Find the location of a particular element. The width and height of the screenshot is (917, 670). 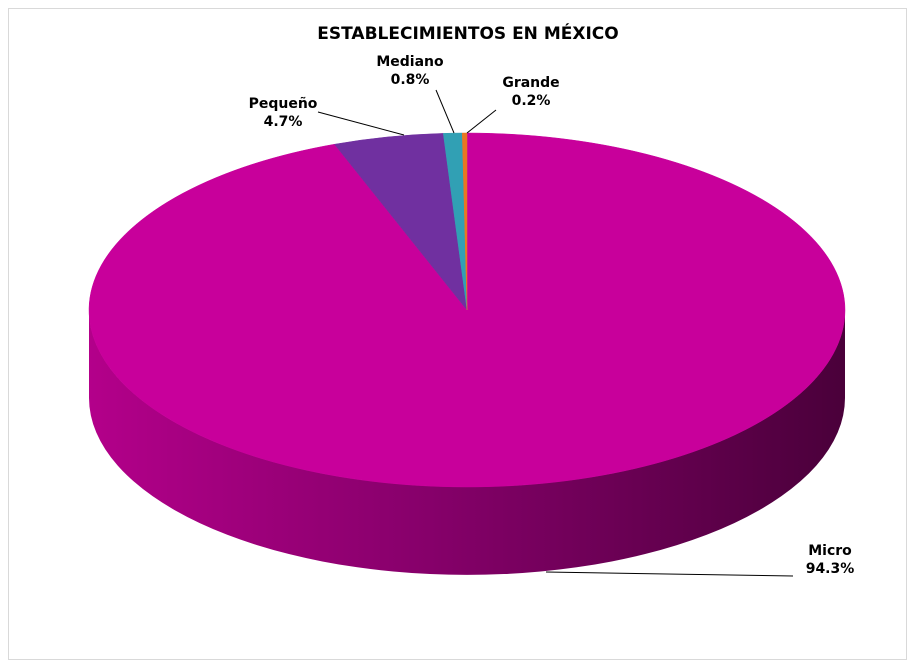

data-label-micro-name: Micro is located at coordinates (830, 551).